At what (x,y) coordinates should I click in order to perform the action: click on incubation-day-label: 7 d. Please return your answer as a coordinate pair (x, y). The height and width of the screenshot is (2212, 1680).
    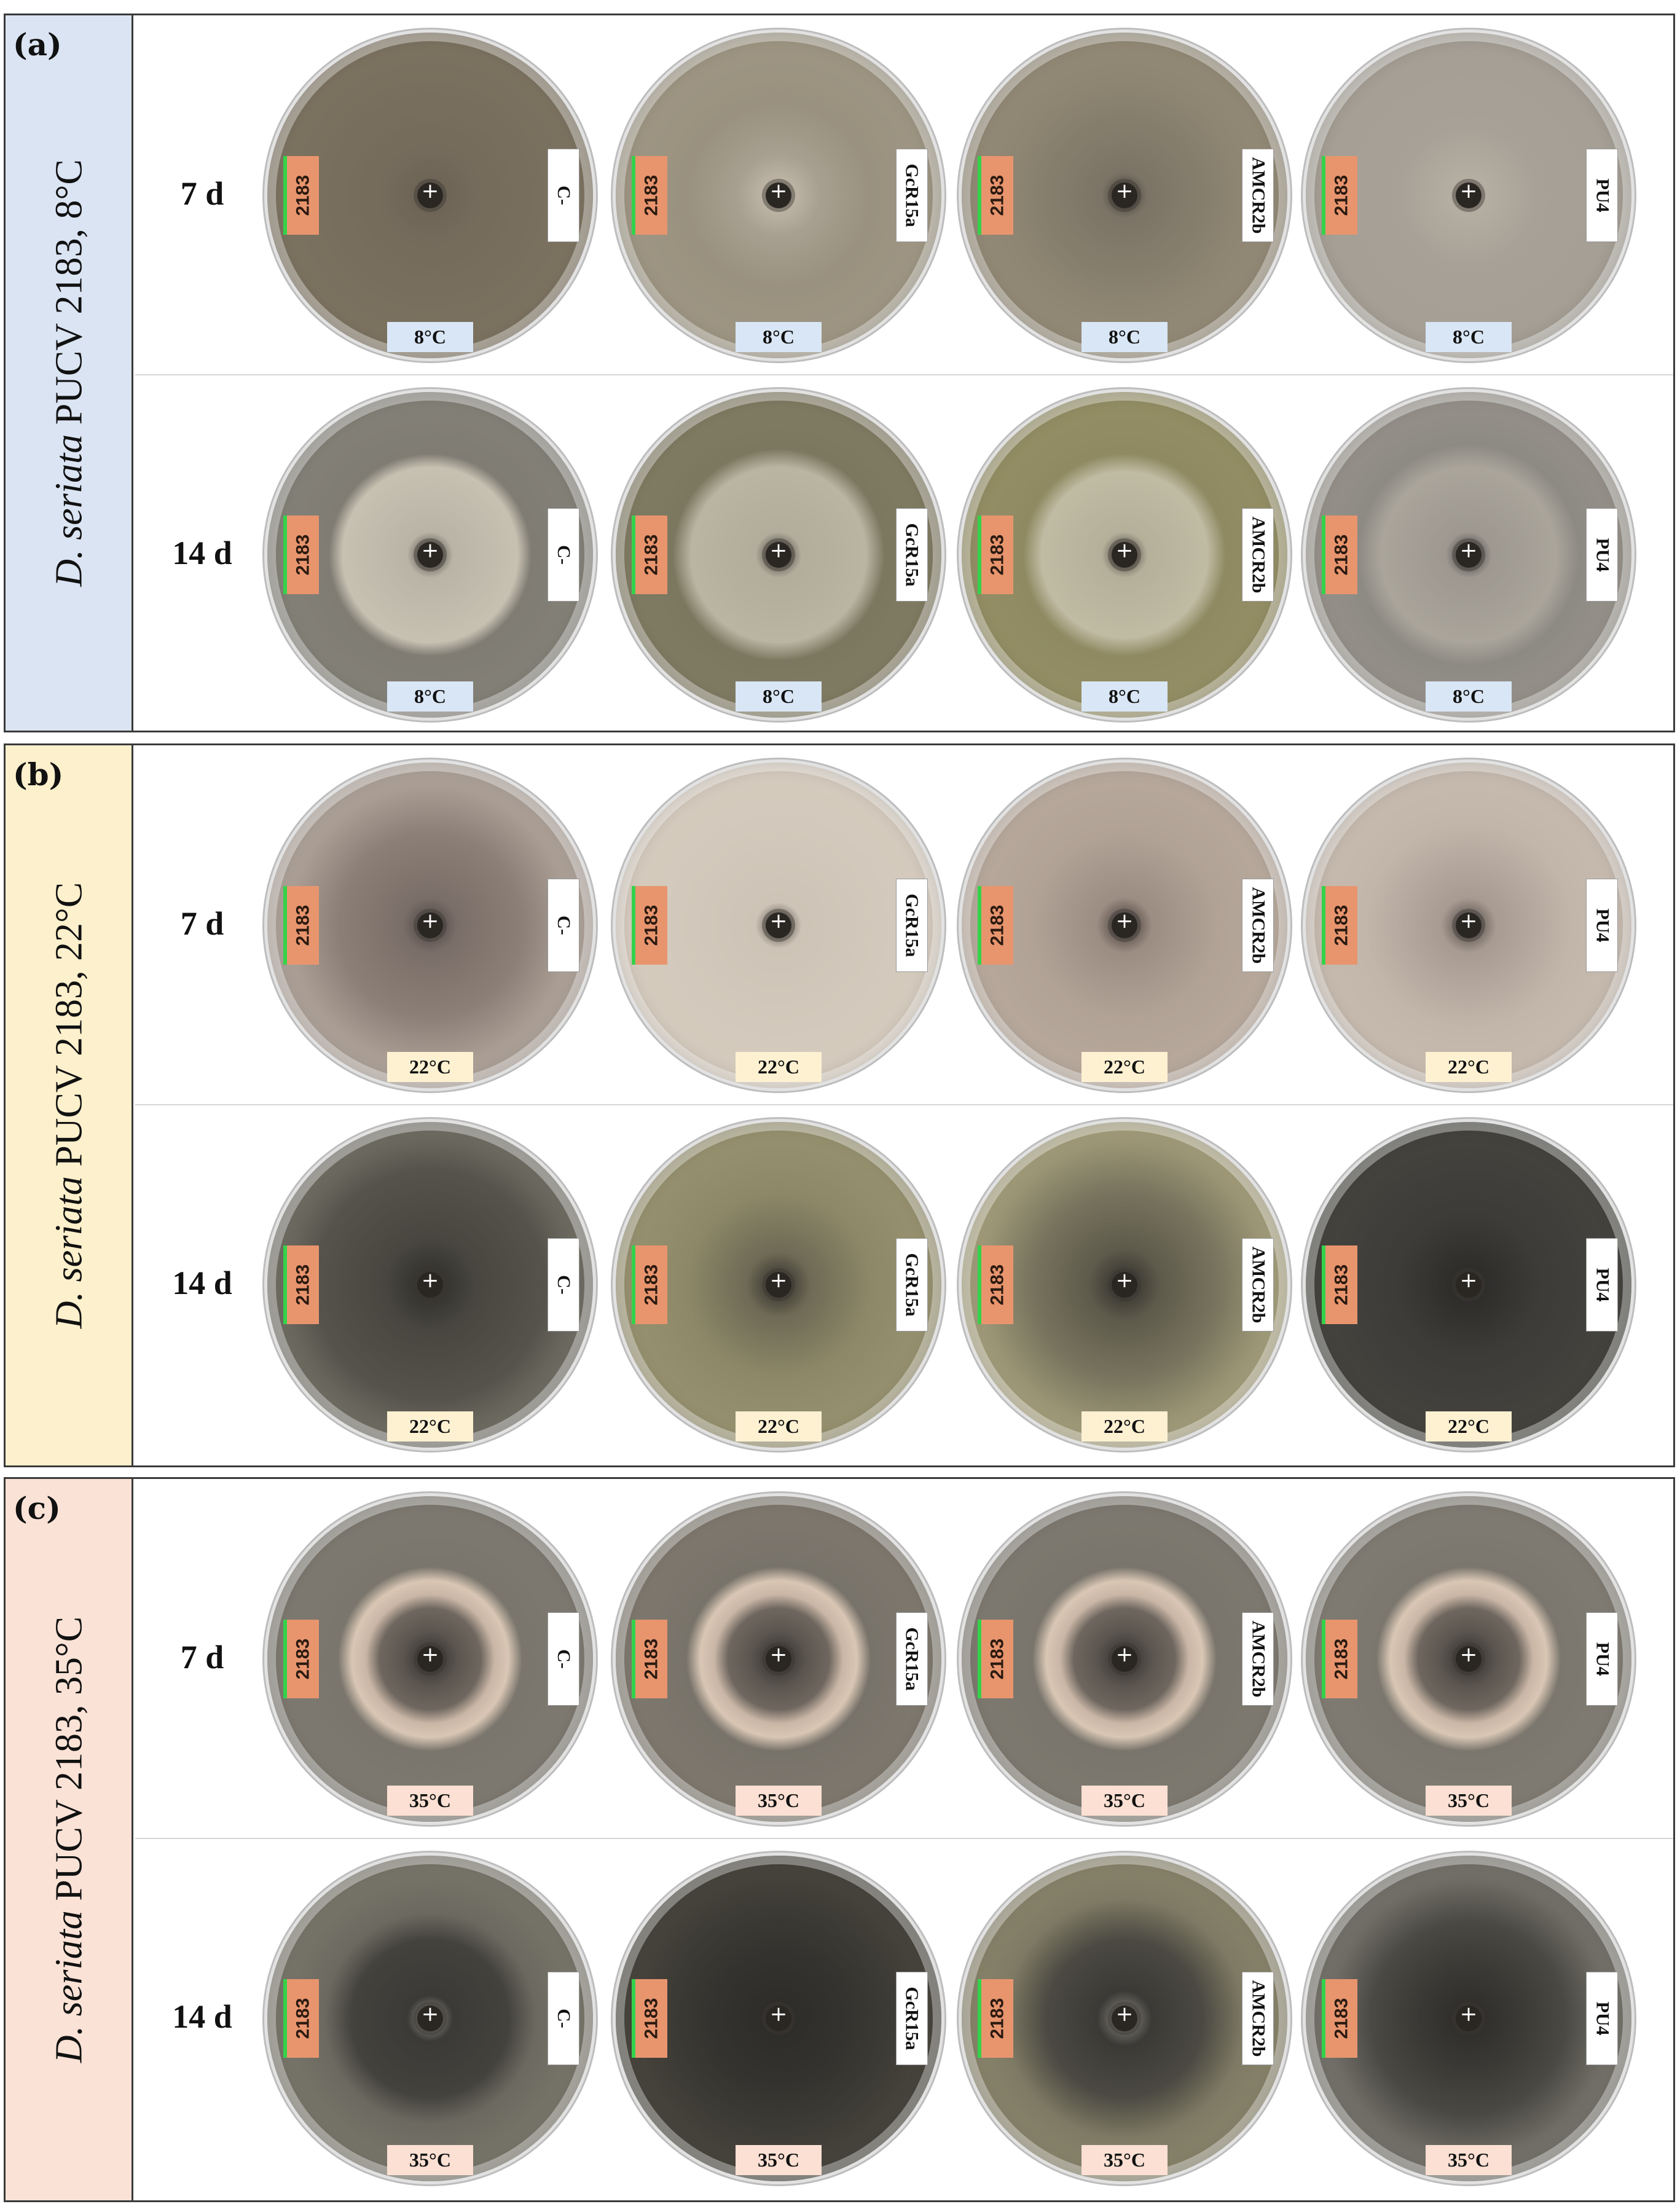
    Looking at the image, I should click on (202, 193).